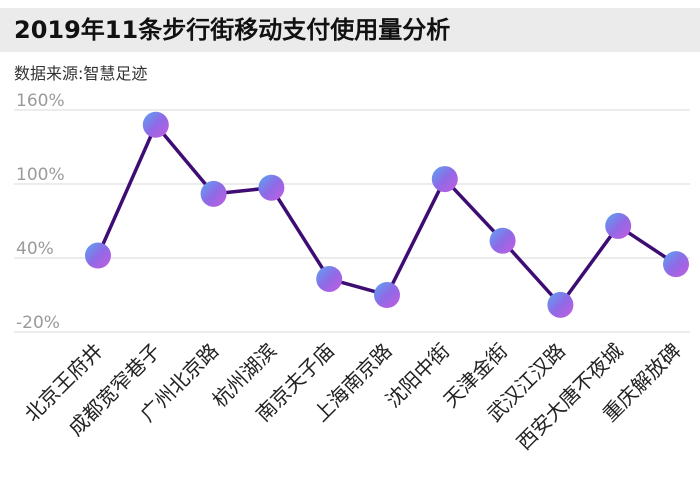  I want to click on y-tick-label: 160%, so click(40, 101).